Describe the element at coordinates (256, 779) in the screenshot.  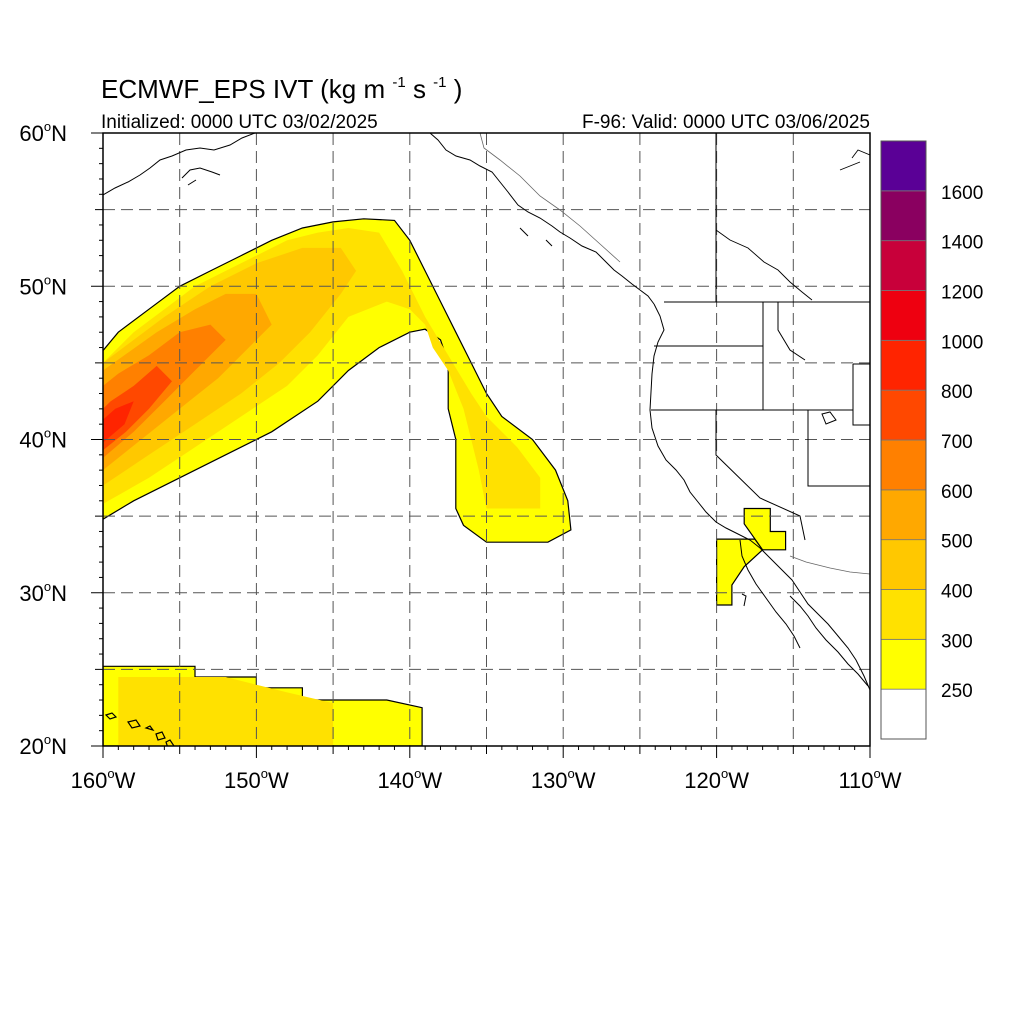
I see `x-tick-label: 150oW` at that location.